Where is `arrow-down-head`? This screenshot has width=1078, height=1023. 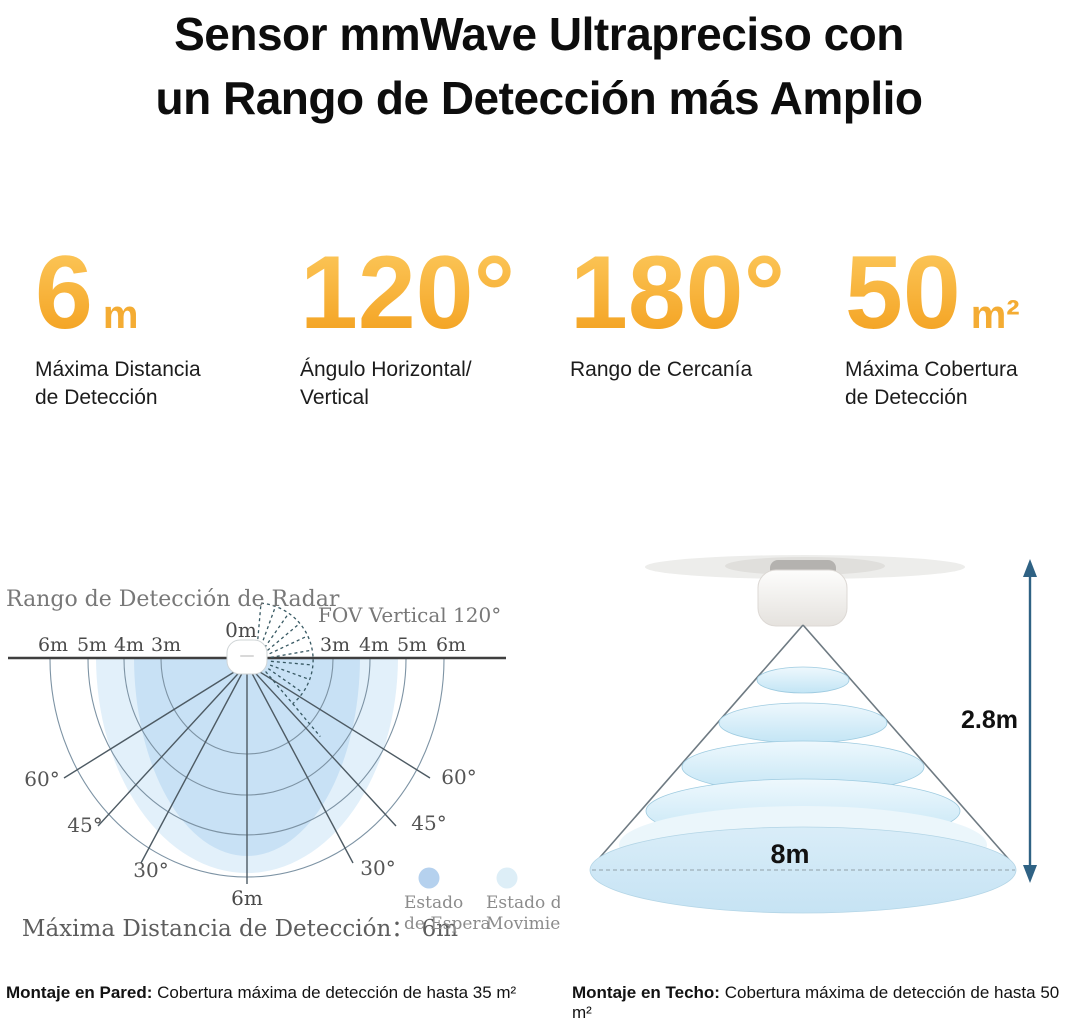 arrow-down-head is located at coordinates (1030, 874).